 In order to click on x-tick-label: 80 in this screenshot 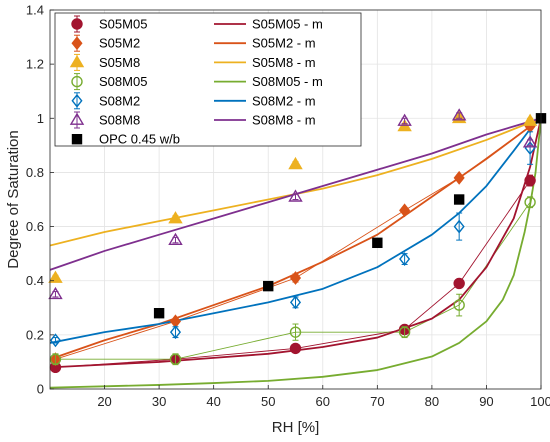, I will do `click(432, 401)`.